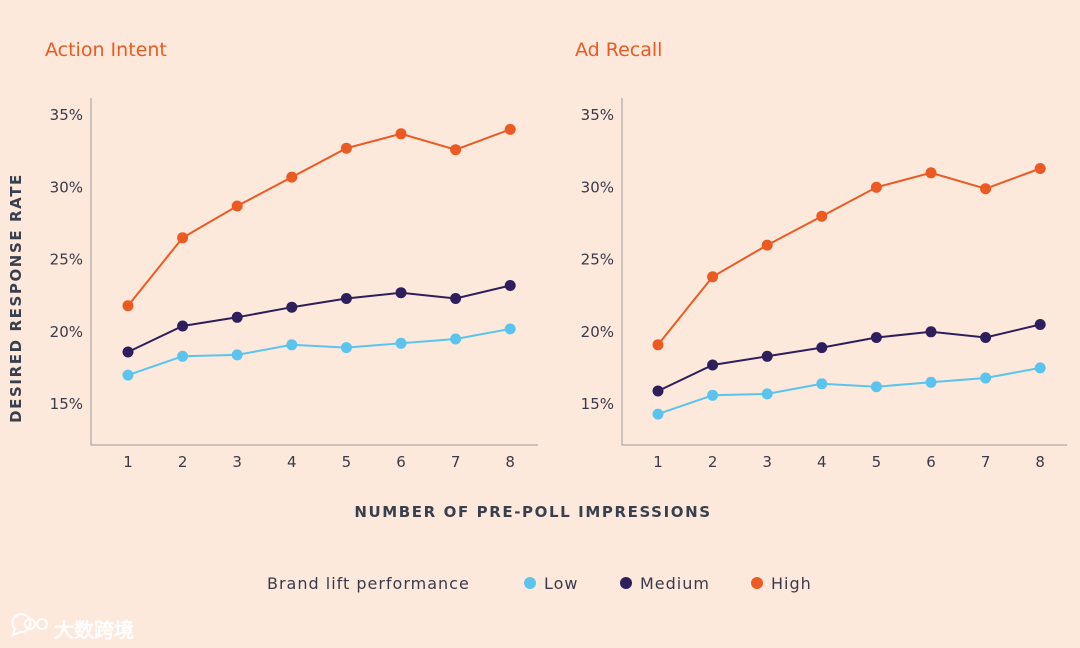 The image size is (1080, 648). What do you see at coordinates (849, 391) in the screenshot?
I see `series-line-ad-recall-low` at bounding box center [849, 391].